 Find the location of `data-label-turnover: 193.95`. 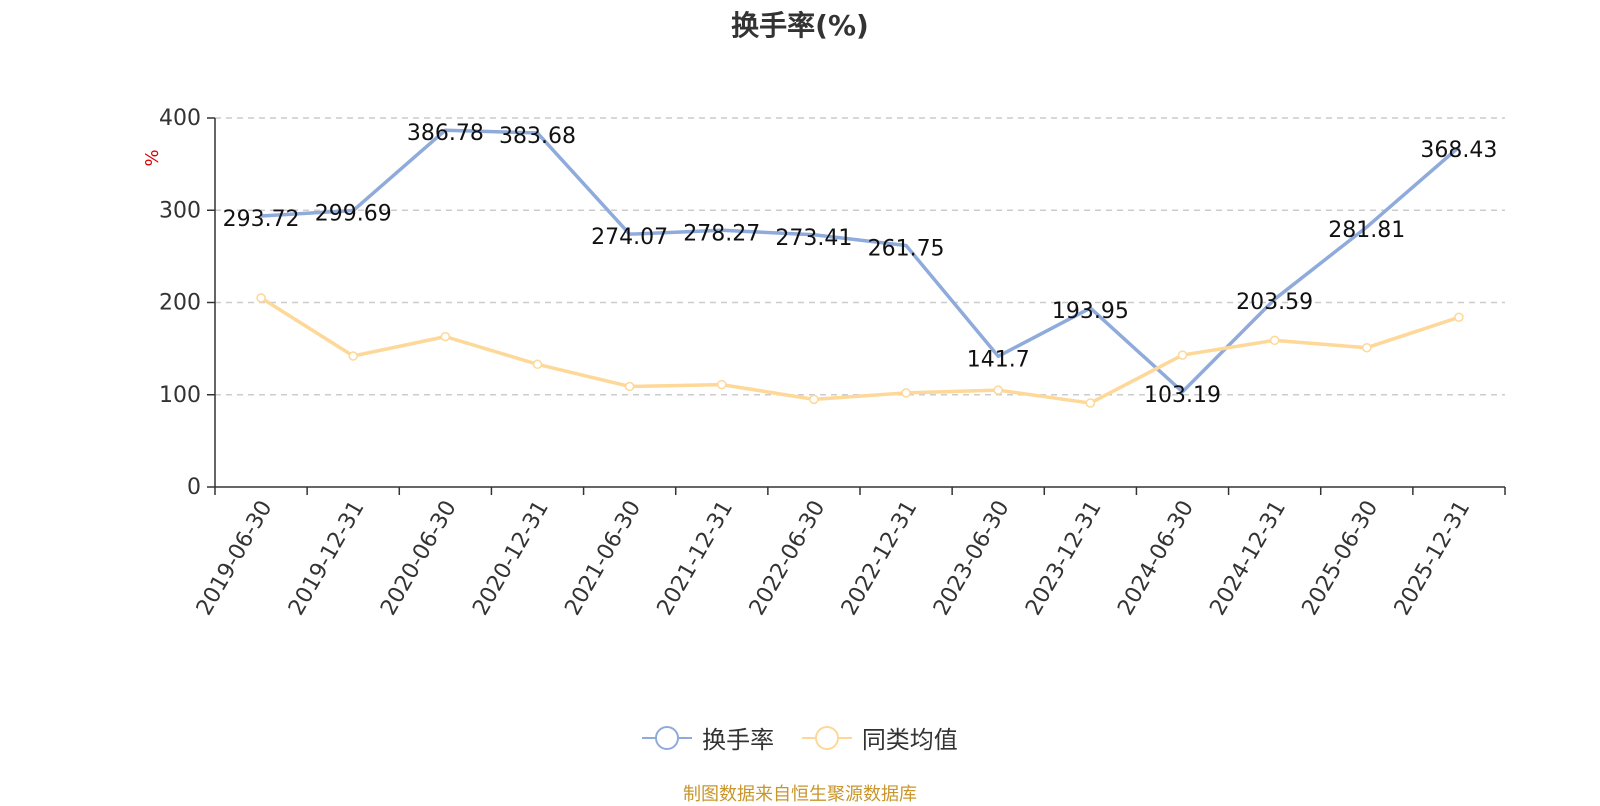

data-label-turnover: 193.95 is located at coordinates (1090, 311).